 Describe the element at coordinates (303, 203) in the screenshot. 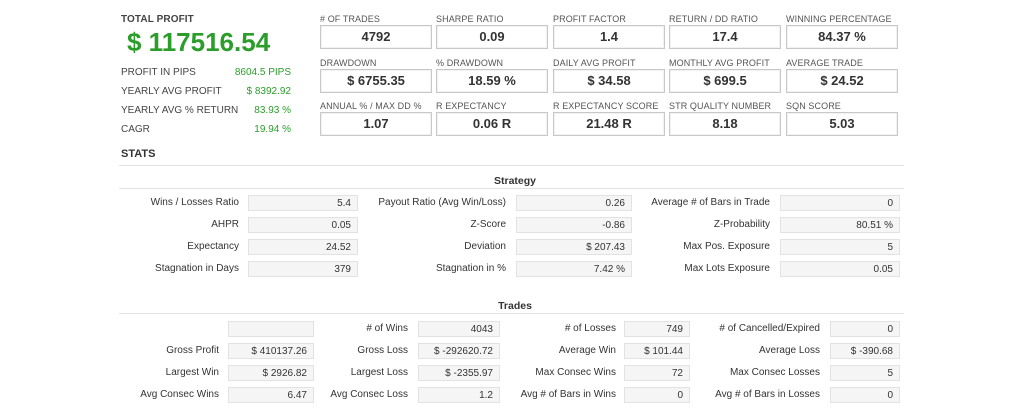

I see `strategy-value: 5.4` at that location.